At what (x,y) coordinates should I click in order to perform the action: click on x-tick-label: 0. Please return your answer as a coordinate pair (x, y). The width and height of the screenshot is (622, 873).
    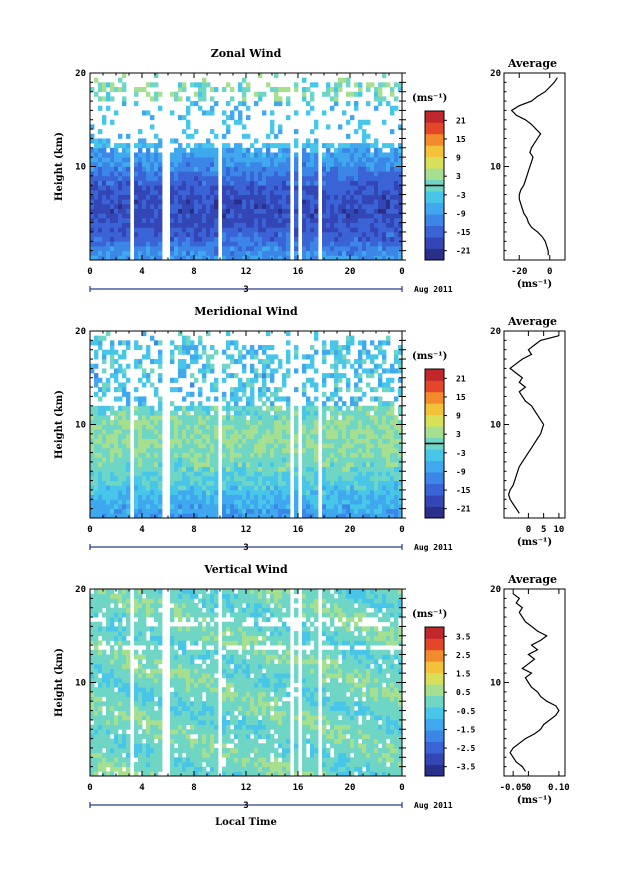
    Looking at the image, I should click on (401, 530).